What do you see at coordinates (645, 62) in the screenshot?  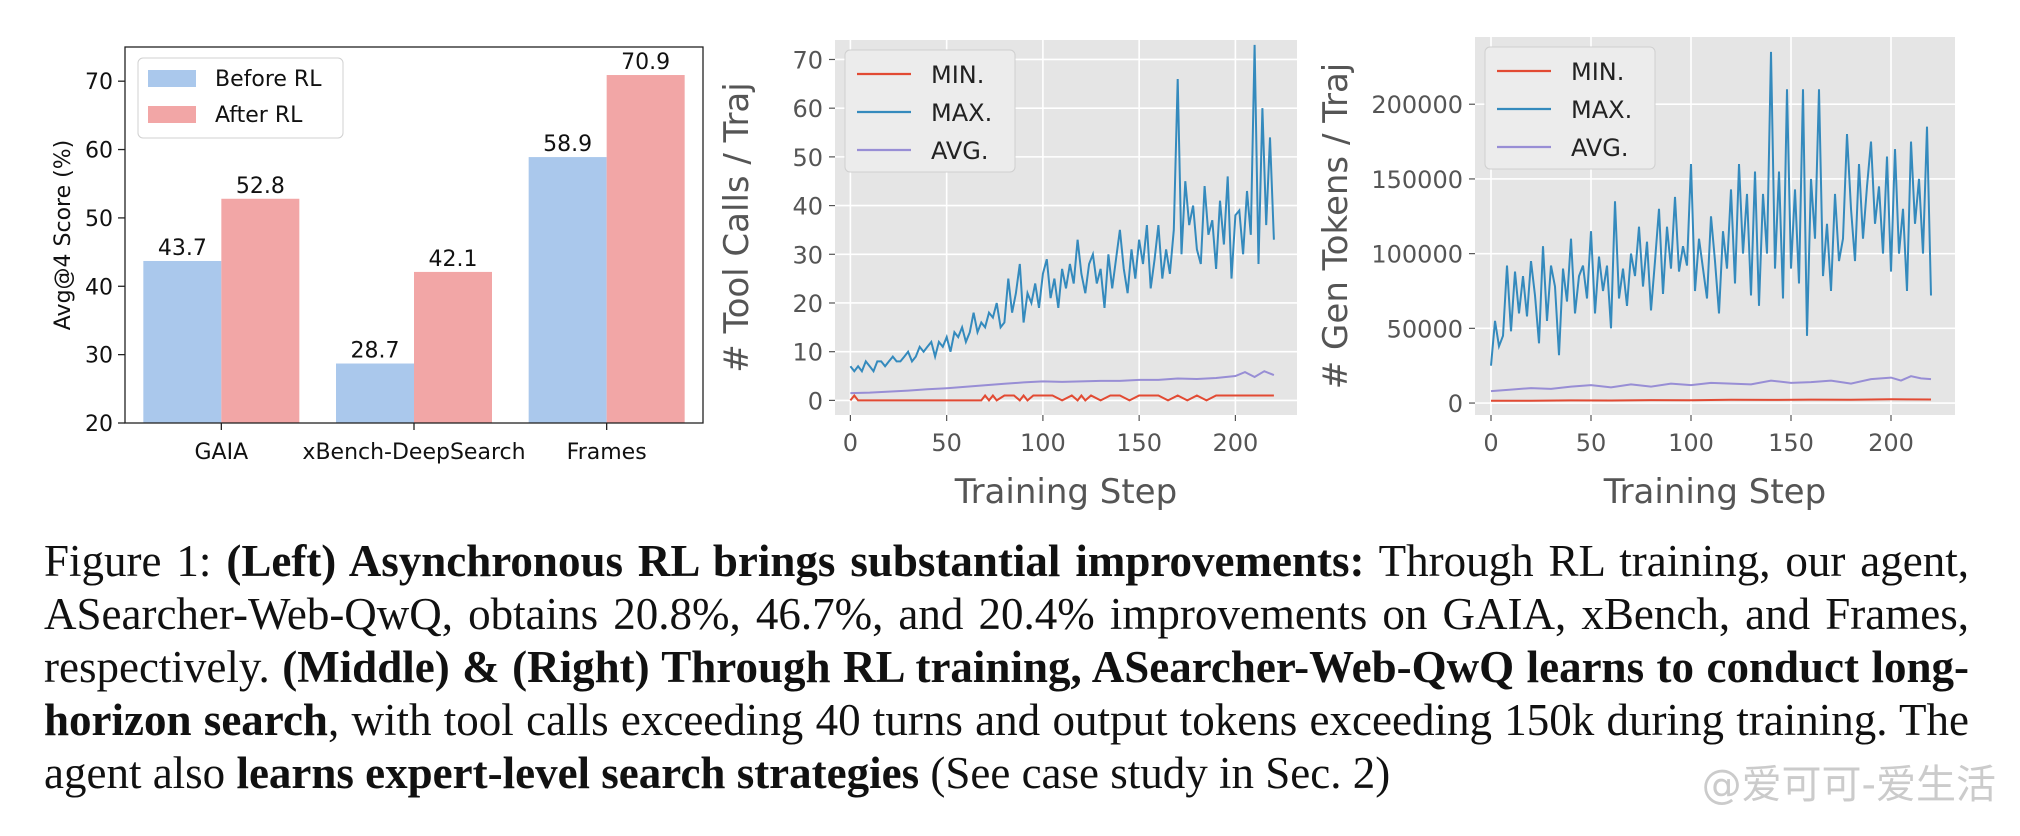 I see `bar-value-label: 70.9` at bounding box center [645, 62].